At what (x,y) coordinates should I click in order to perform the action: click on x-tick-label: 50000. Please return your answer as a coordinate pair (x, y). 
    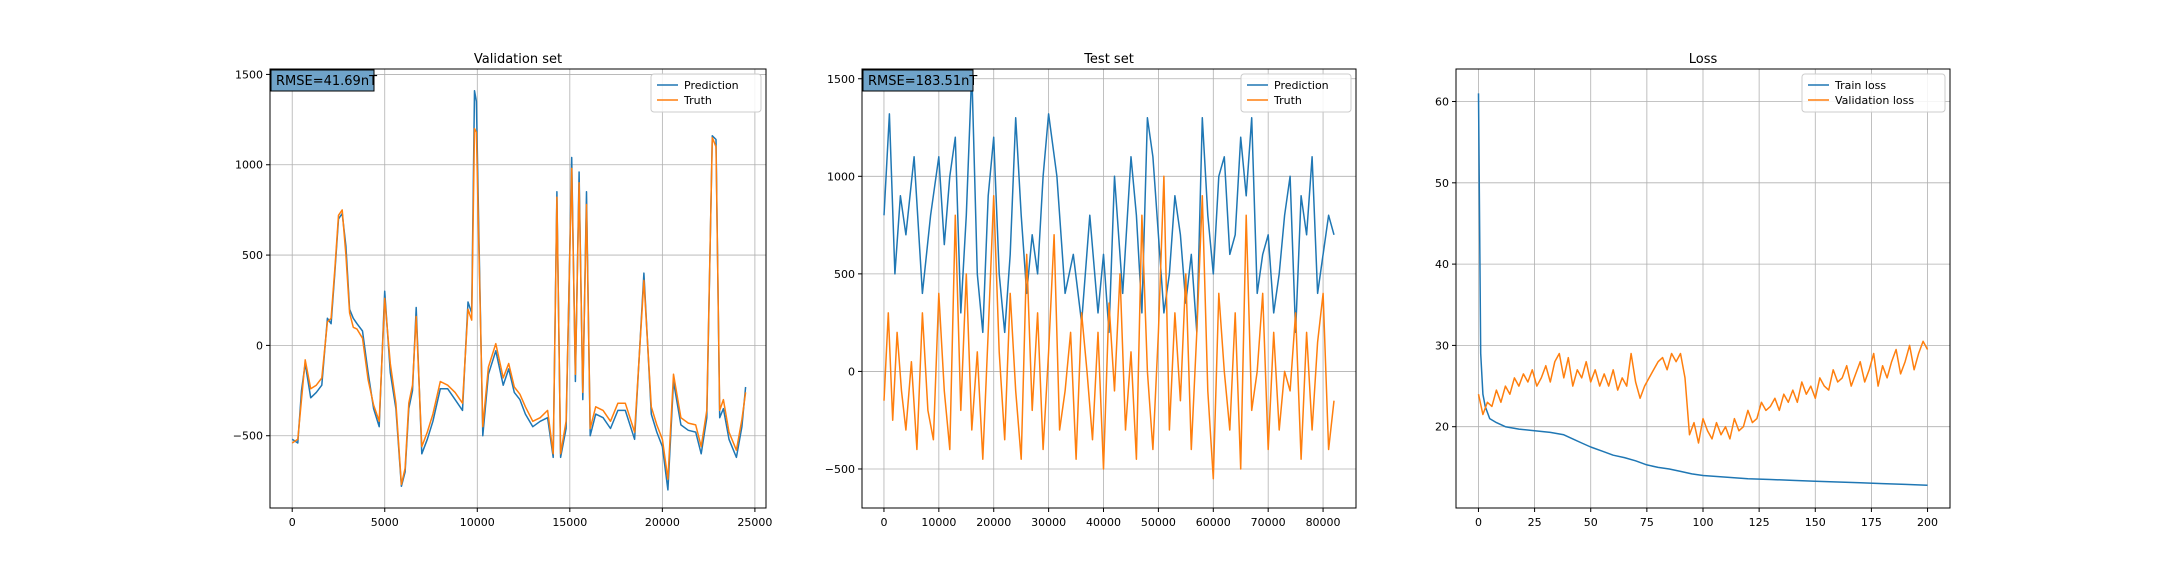
    Looking at the image, I should click on (1158, 522).